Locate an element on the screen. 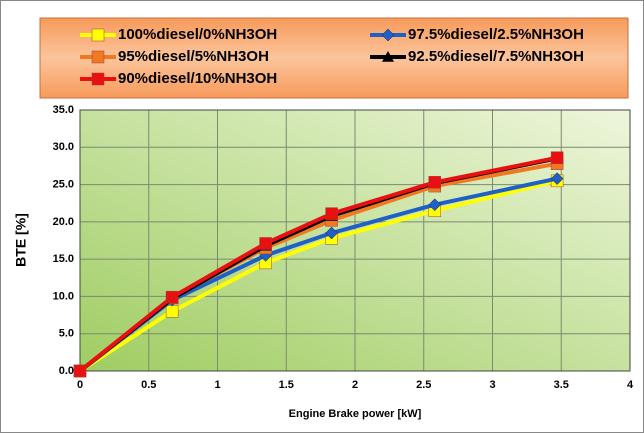  x-tick-label: 2.5 is located at coordinates (423, 385).